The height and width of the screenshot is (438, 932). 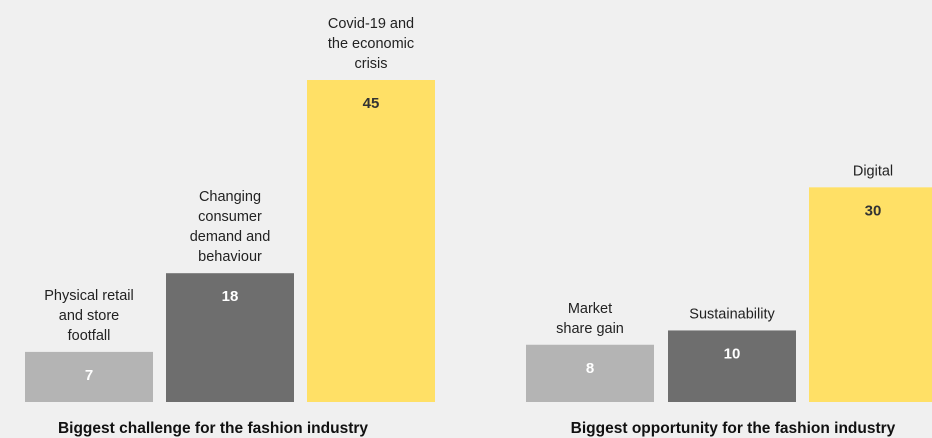 What do you see at coordinates (371, 103) in the screenshot?
I see `bar-value-label: 45` at bounding box center [371, 103].